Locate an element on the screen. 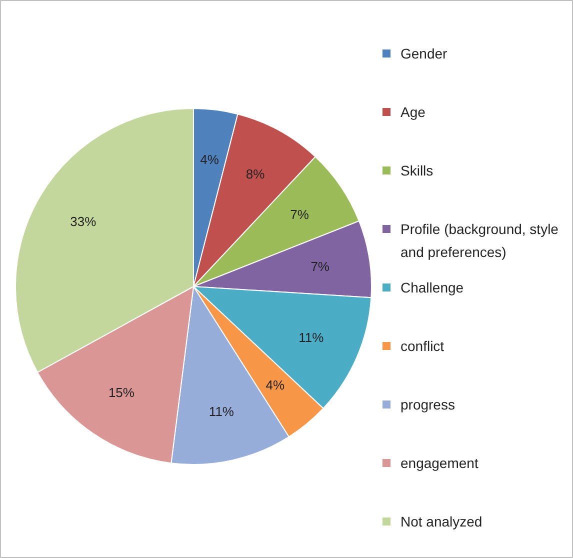 This screenshot has height=558, width=573. data-label: 15% is located at coordinates (121, 392).